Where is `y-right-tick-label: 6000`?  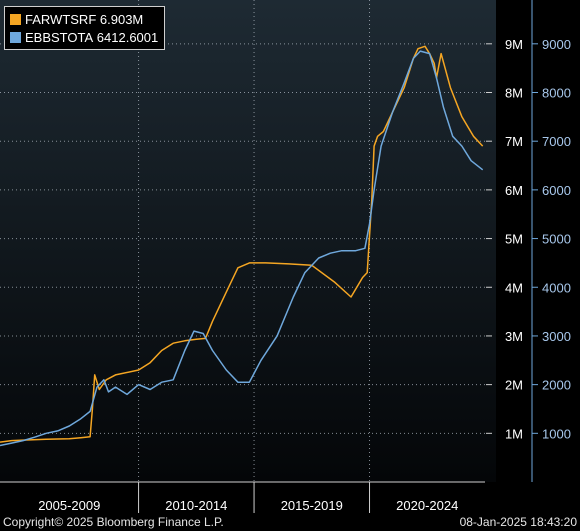
y-right-tick-label: 6000 is located at coordinates (556, 190).